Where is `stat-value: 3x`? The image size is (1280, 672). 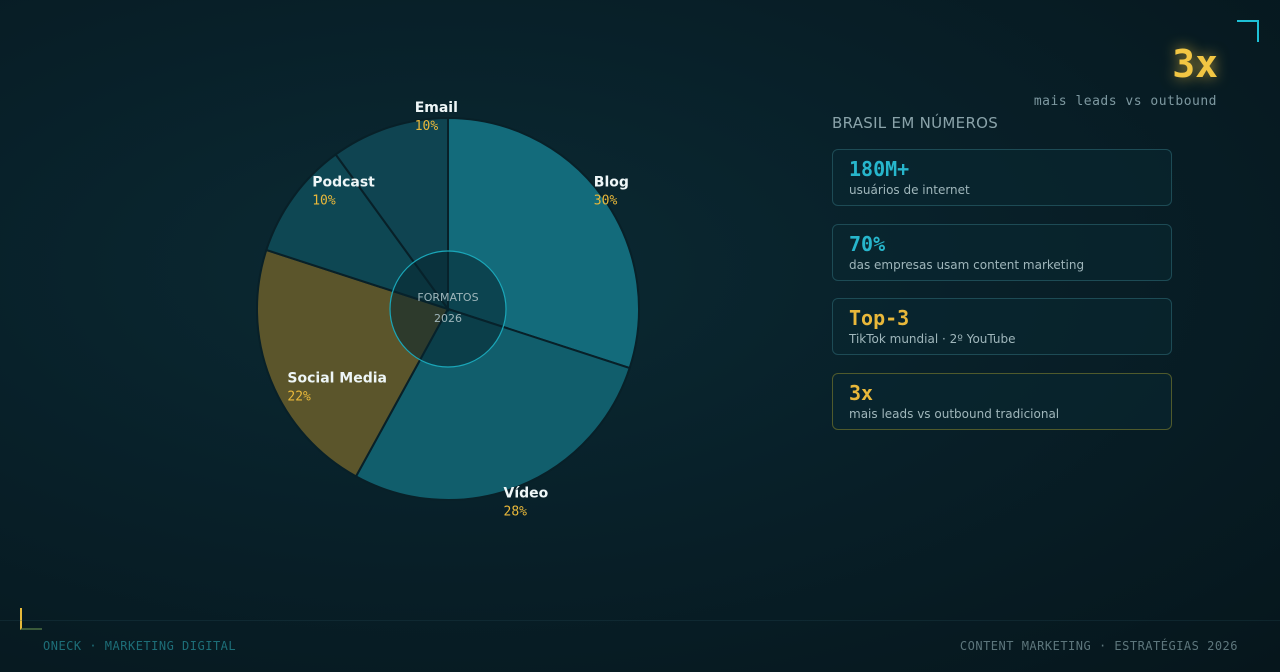
stat-value: 3x is located at coordinates (861, 393).